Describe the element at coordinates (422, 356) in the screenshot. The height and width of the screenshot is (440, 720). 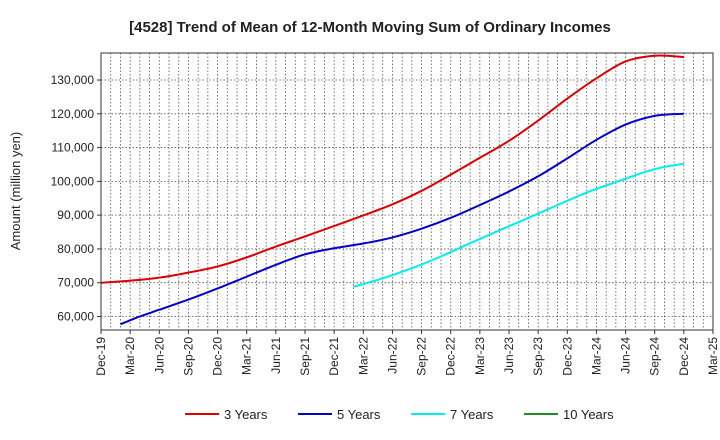
I see `x-tick-label: Sep-22` at that location.